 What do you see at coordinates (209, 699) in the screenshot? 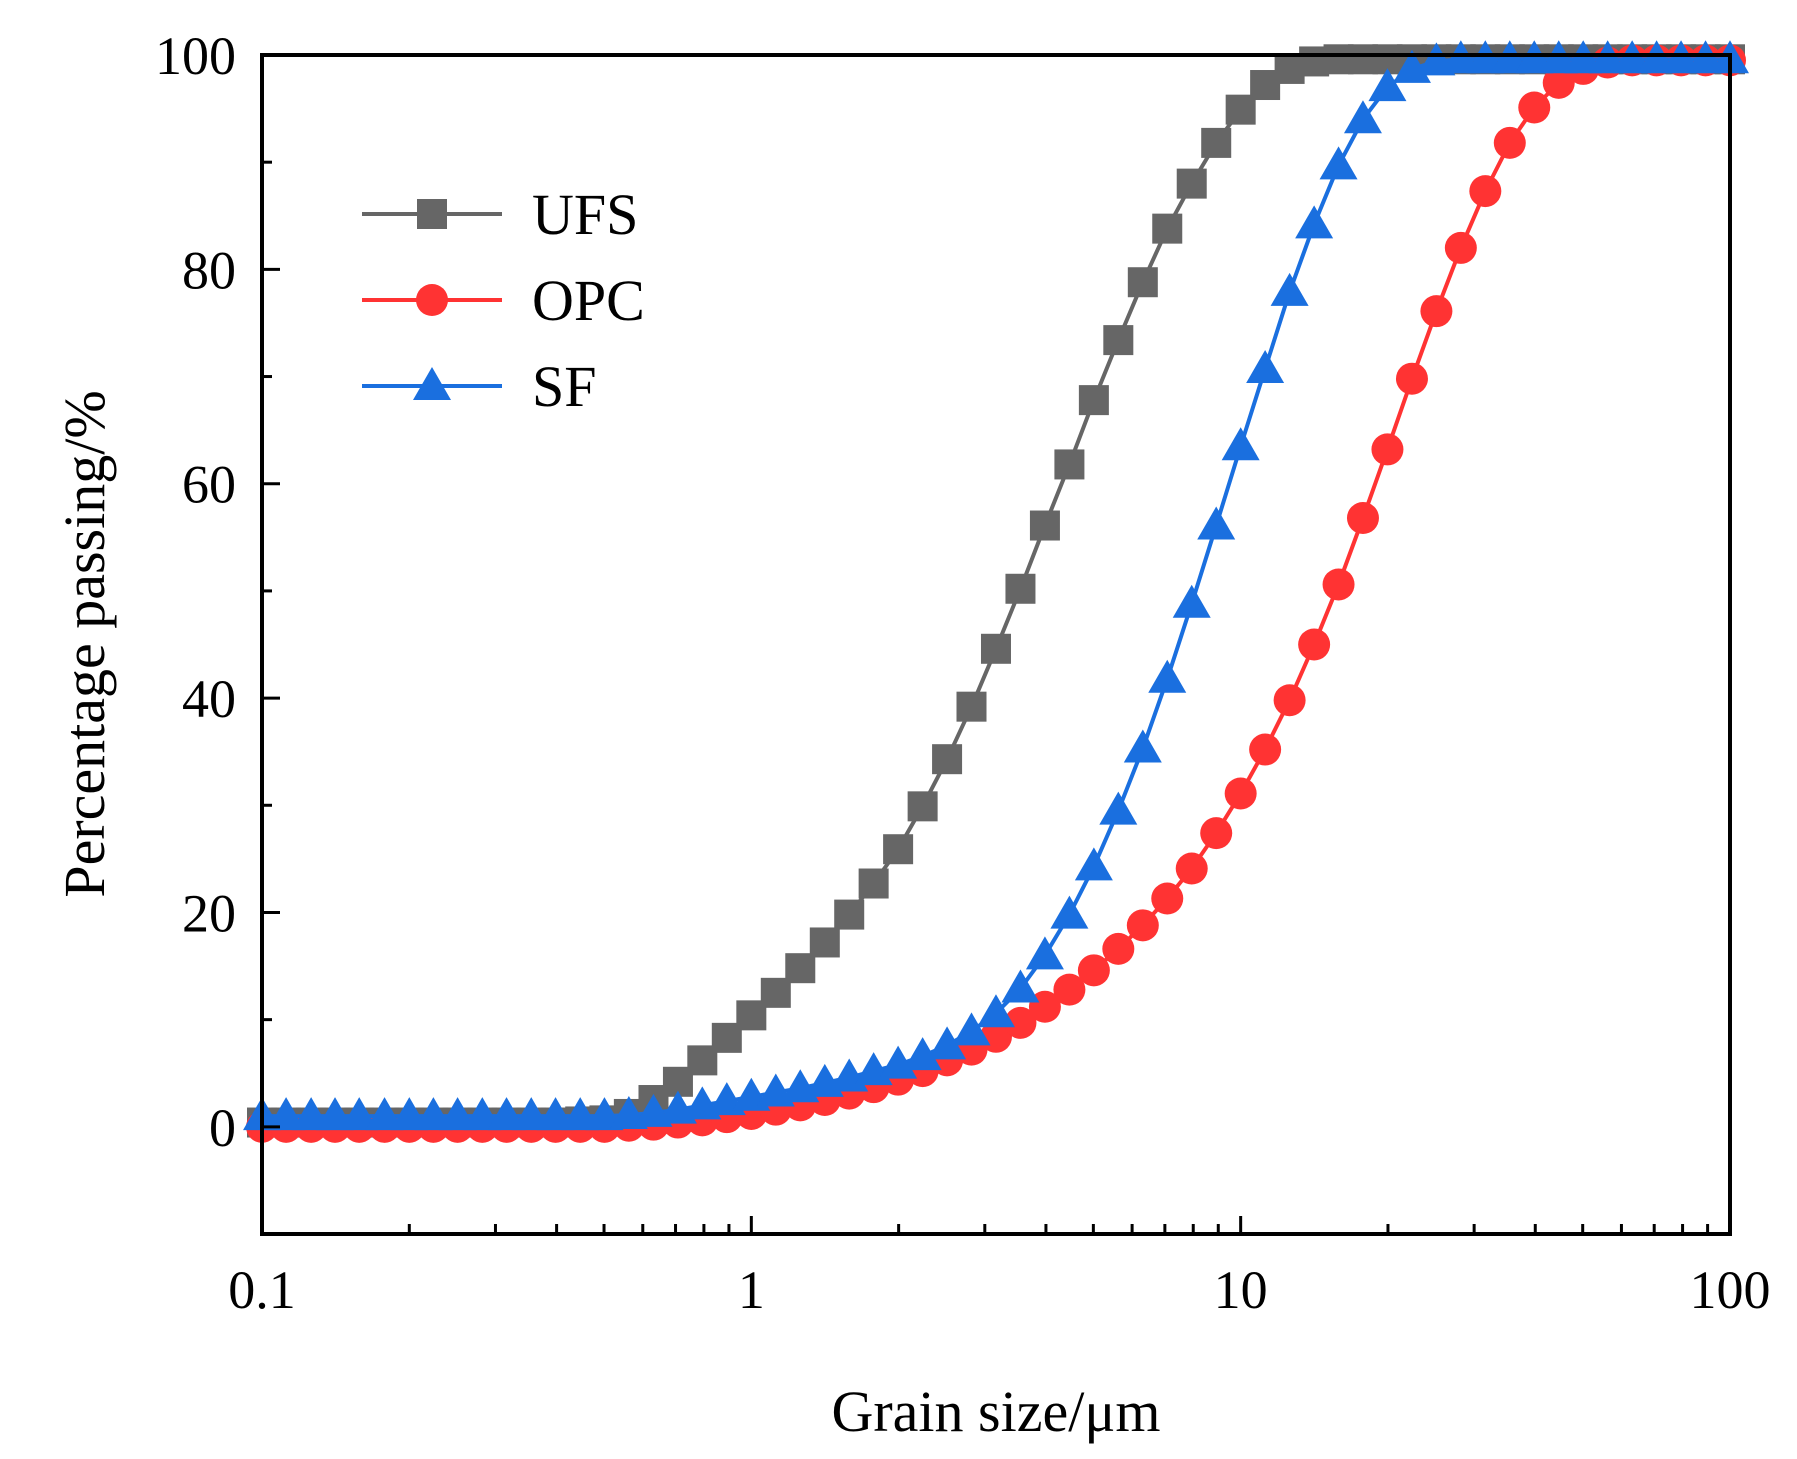
I see `y-tick-label: 40` at bounding box center [209, 699].